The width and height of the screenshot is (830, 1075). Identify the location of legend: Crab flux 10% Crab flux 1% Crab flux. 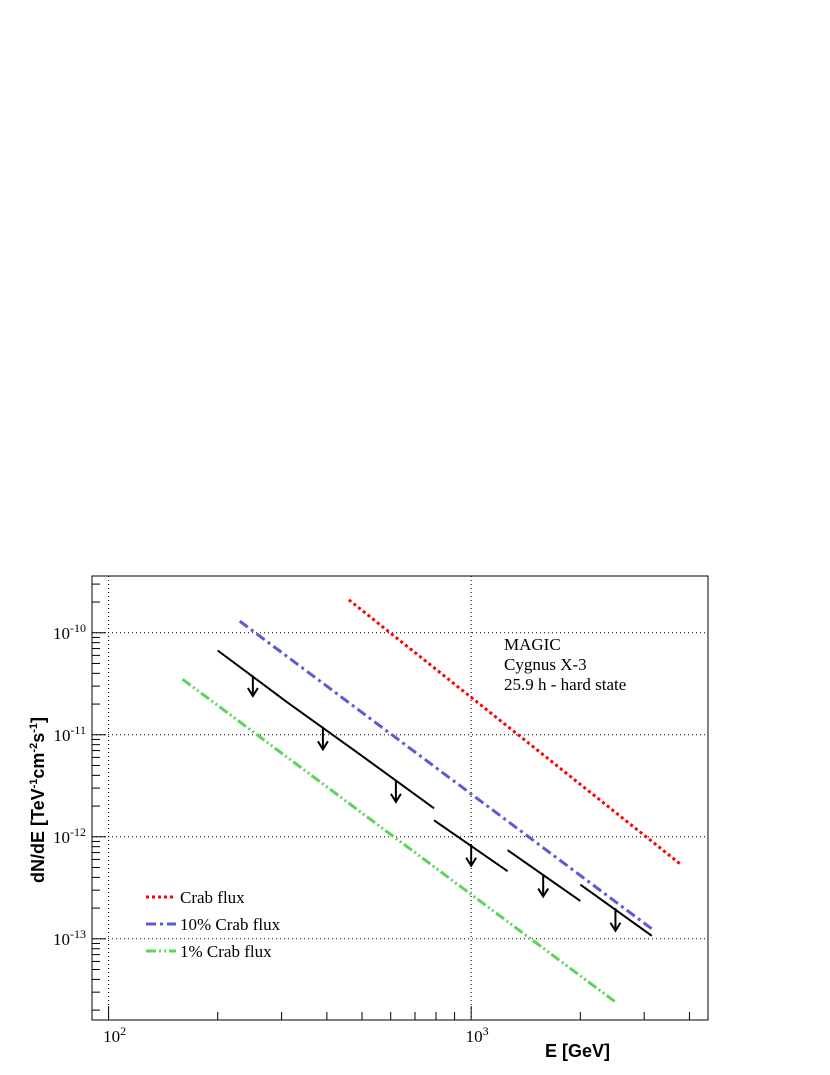
(213, 924).